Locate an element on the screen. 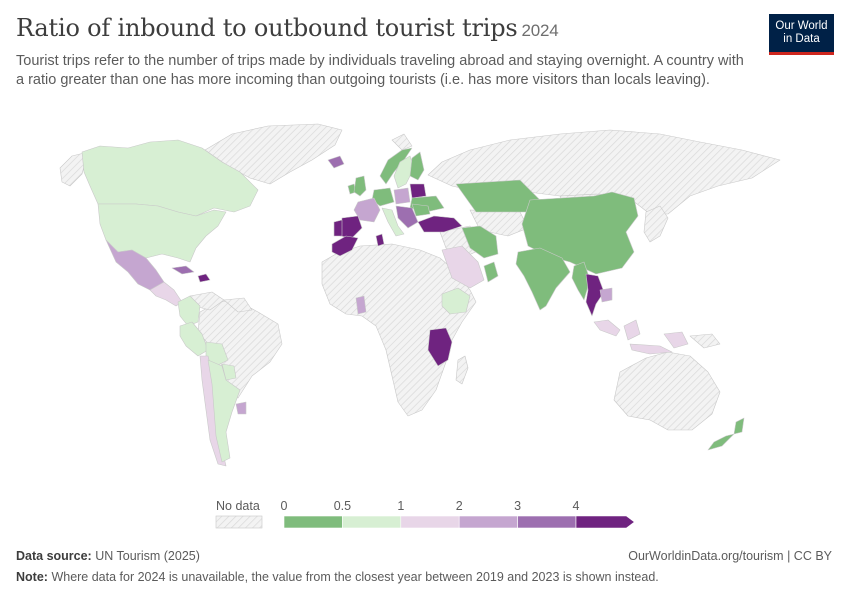 The width and height of the screenshot is (850, 600). tunisia-region is located at coordinates (380, 240).